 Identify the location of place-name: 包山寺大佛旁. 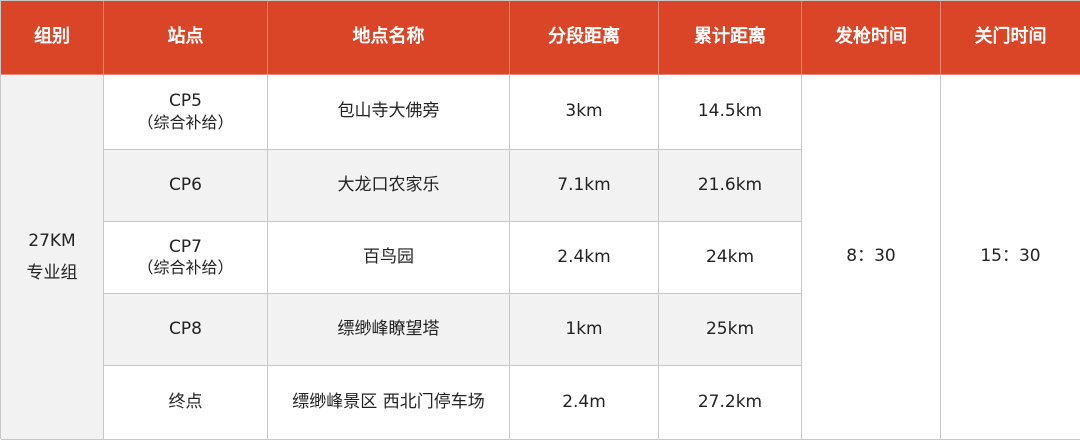
(388, 111).